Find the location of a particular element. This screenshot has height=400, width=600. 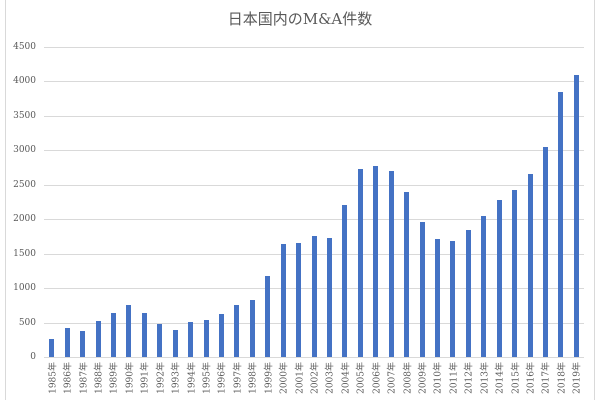

x-tick-text: 2014年 is located at coordinates (500, 378).